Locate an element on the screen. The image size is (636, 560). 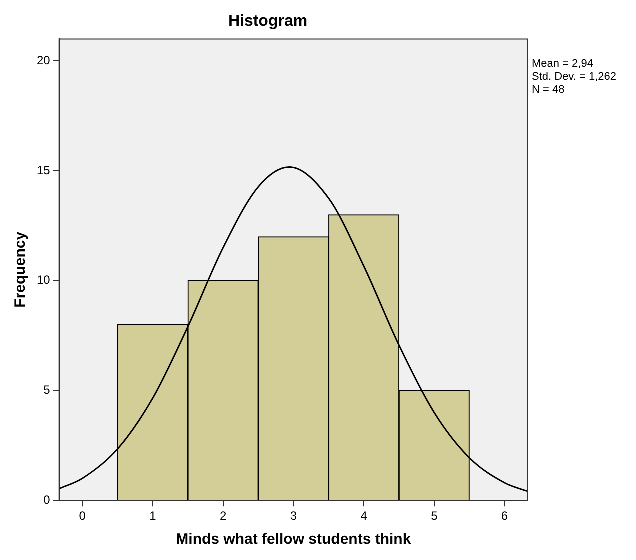
x-tick-label: 0 is located at coordinates (82, 516).